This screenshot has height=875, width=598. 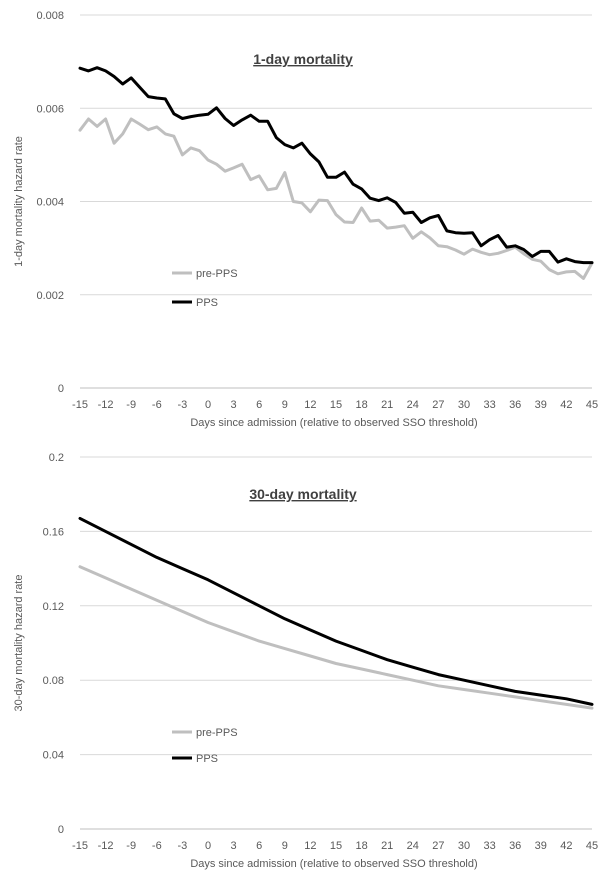 I want to click on y-tick-label: 0.2, so click(x=56, y=458).